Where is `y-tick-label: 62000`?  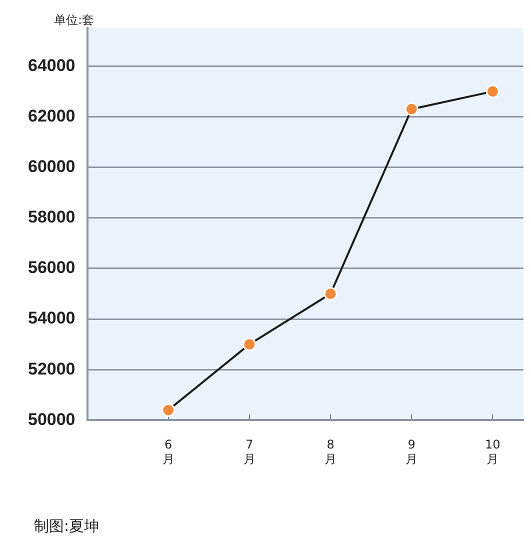 y-tick-label: 62000 is located at coordinates (52, 116).